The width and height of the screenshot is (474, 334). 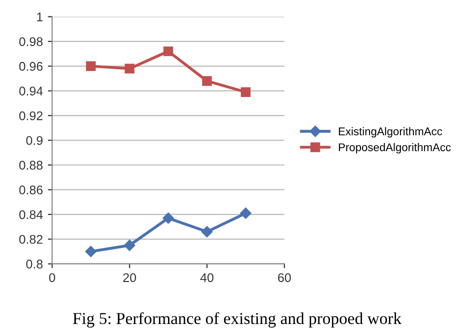 I want to click on y-tick-label: 0.84, so click(x=31, y=215).